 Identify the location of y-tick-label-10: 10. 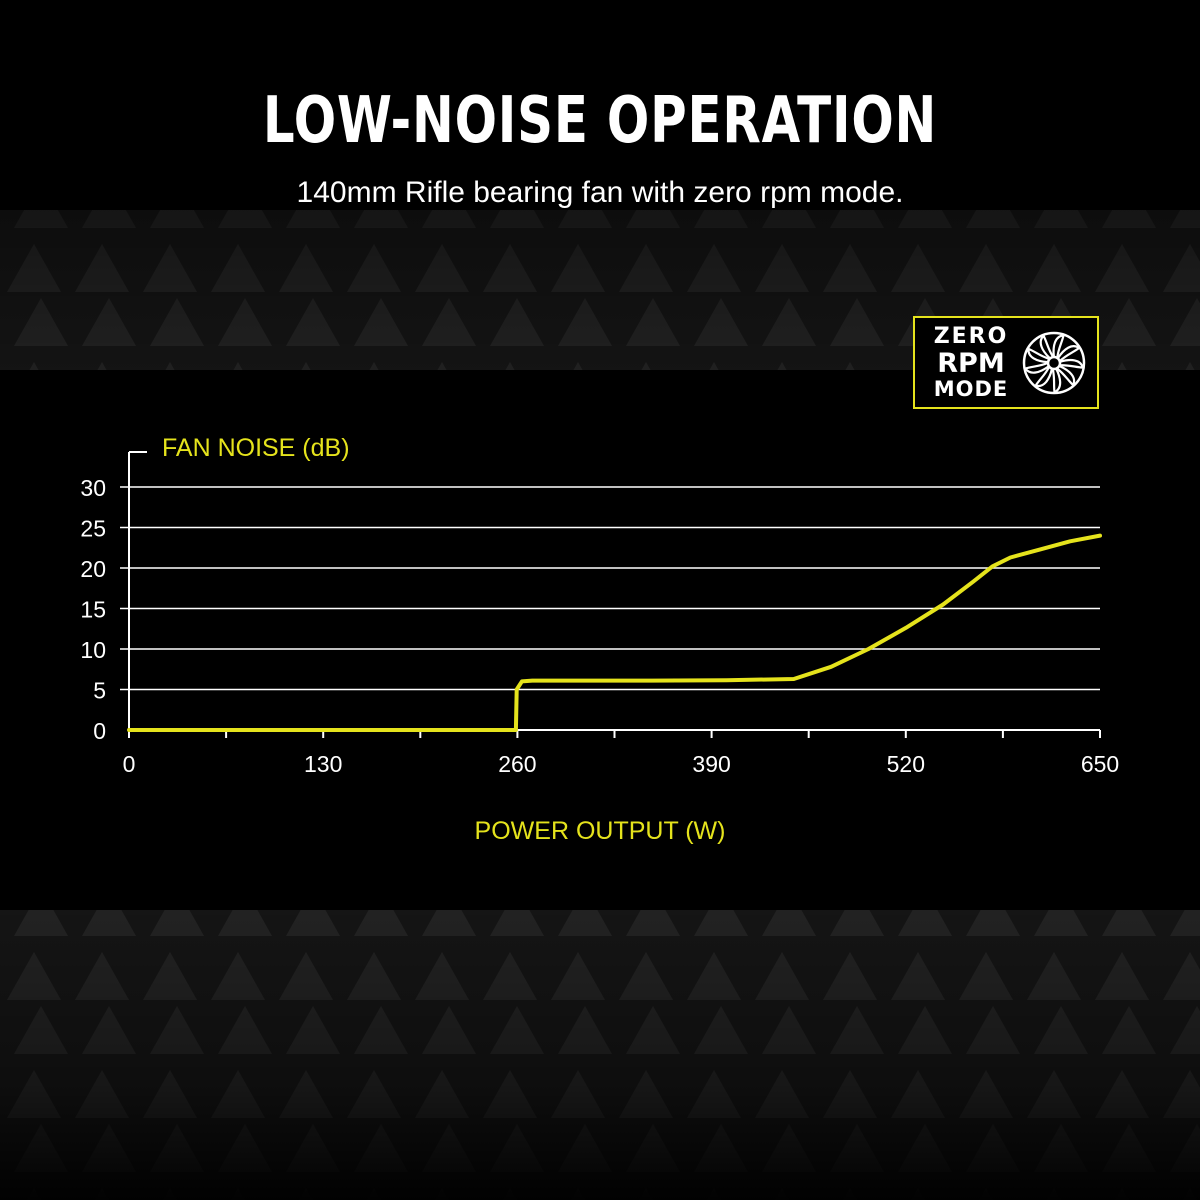
(93, 650).